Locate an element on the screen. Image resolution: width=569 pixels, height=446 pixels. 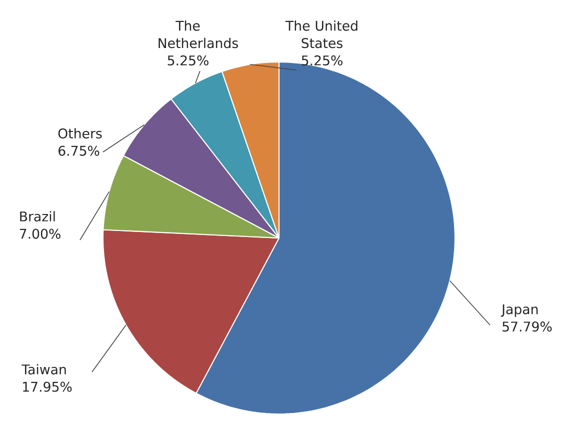
data-label: 7.00% is located at coordinates (40, 233).